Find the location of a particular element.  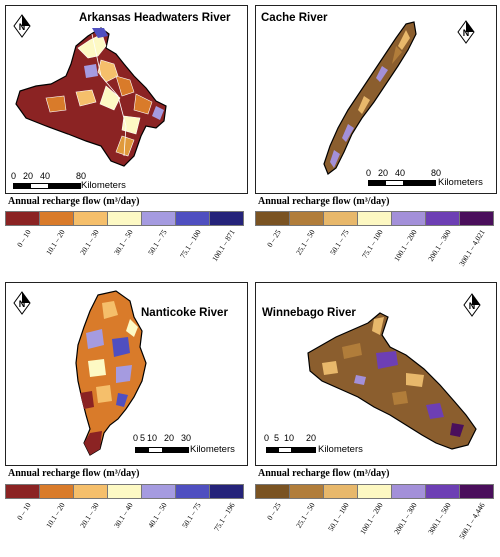

legend-class-label: 300.1 – 4,021 is located at coordinates (471, 248).